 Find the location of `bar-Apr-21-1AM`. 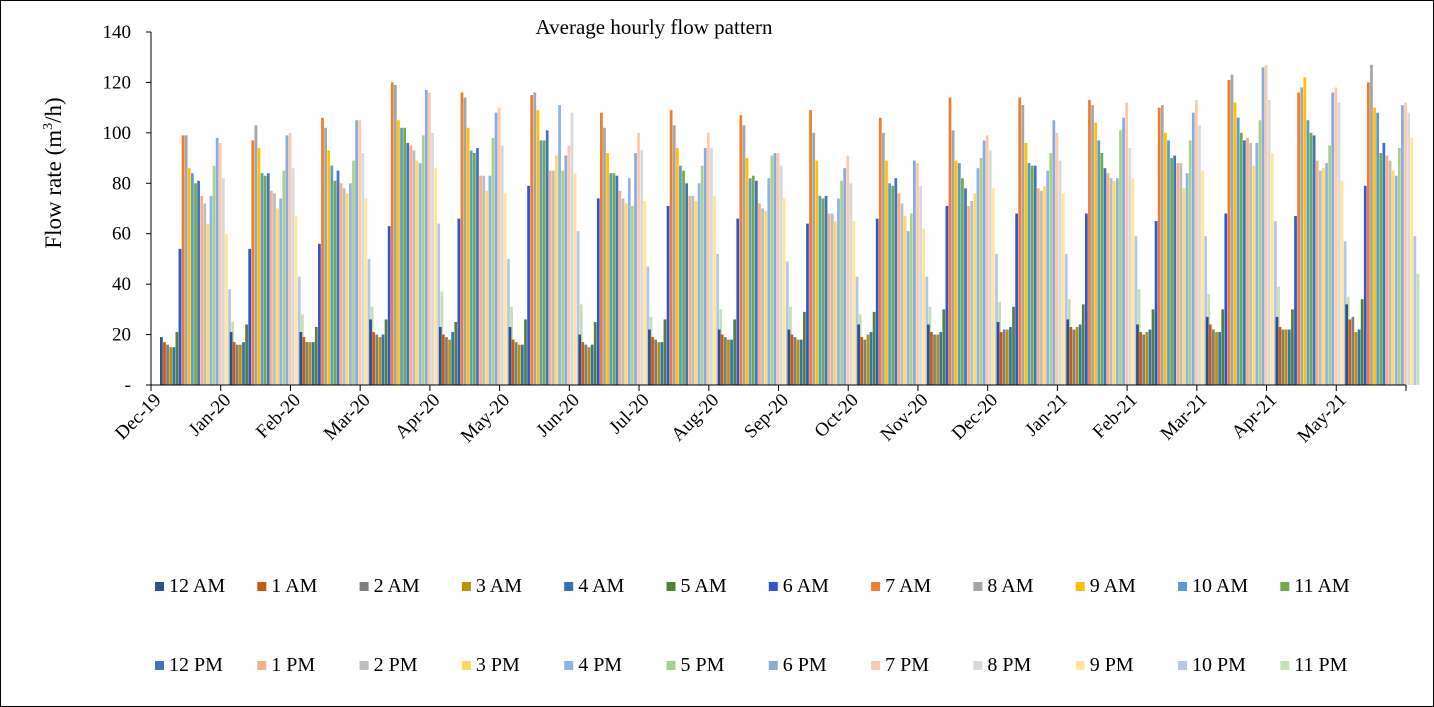

bar-Apr-21-1AM is located at coordinates (1280, 356).